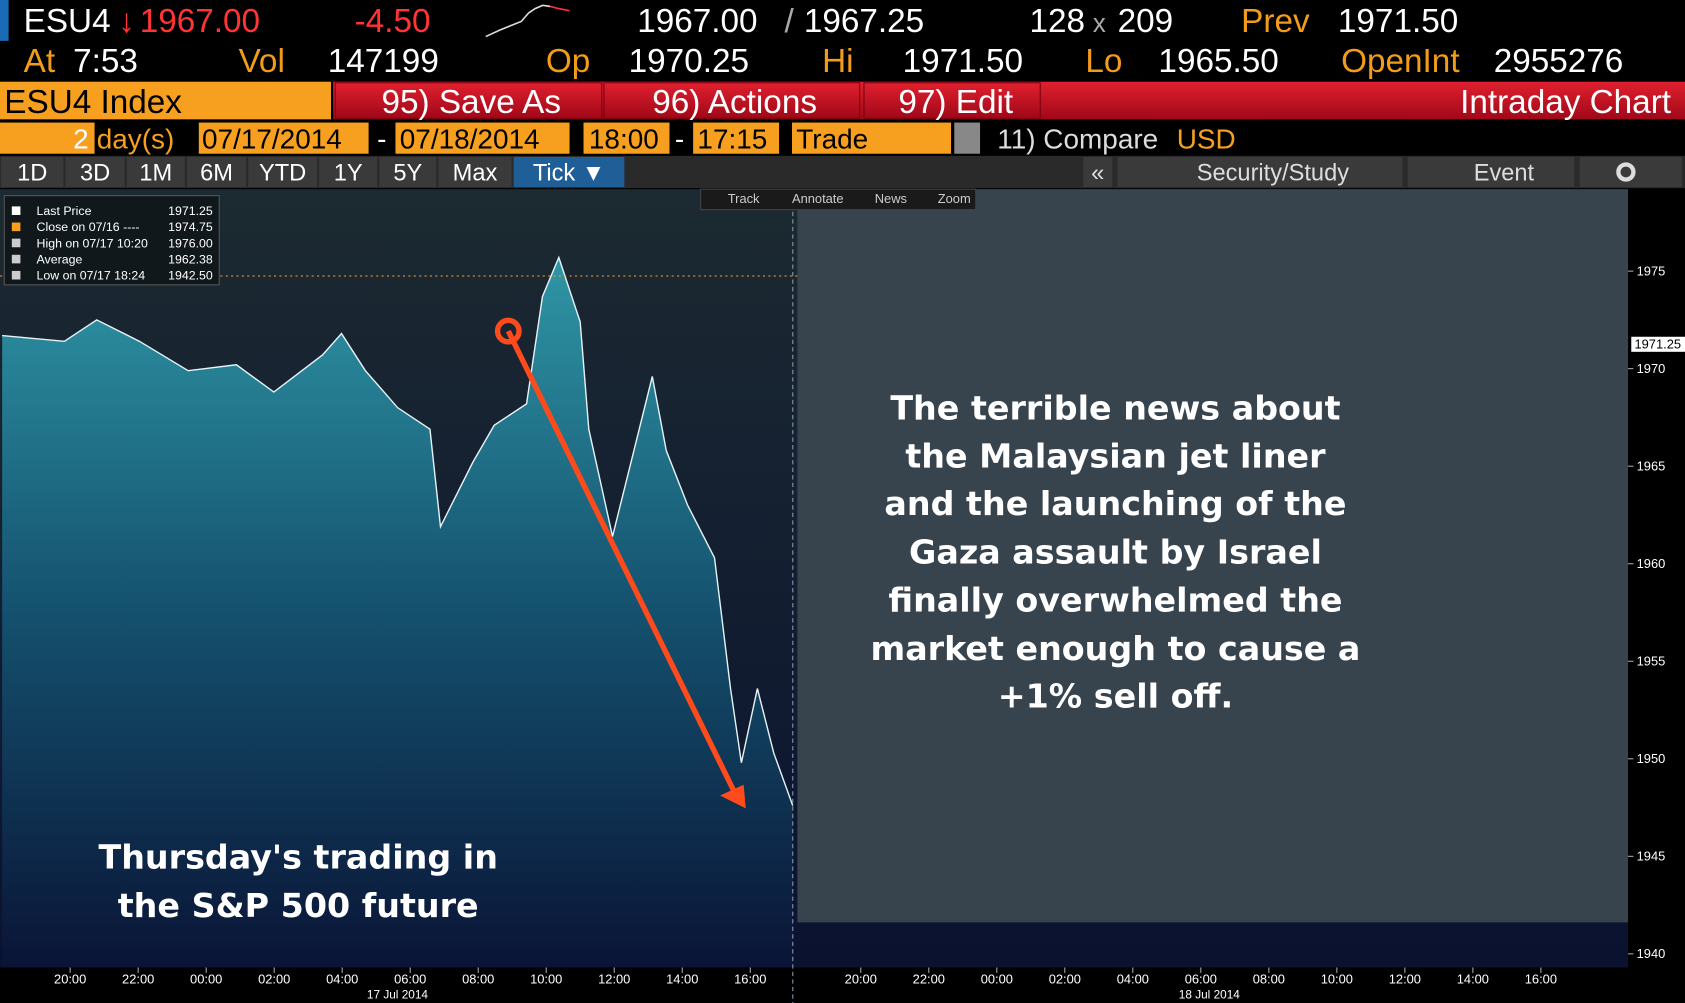 This screenshot has width=1685, height=1003. Describe the element at coordinates (1626, 172) in the screenshot. I see `settings-icon` at that location.